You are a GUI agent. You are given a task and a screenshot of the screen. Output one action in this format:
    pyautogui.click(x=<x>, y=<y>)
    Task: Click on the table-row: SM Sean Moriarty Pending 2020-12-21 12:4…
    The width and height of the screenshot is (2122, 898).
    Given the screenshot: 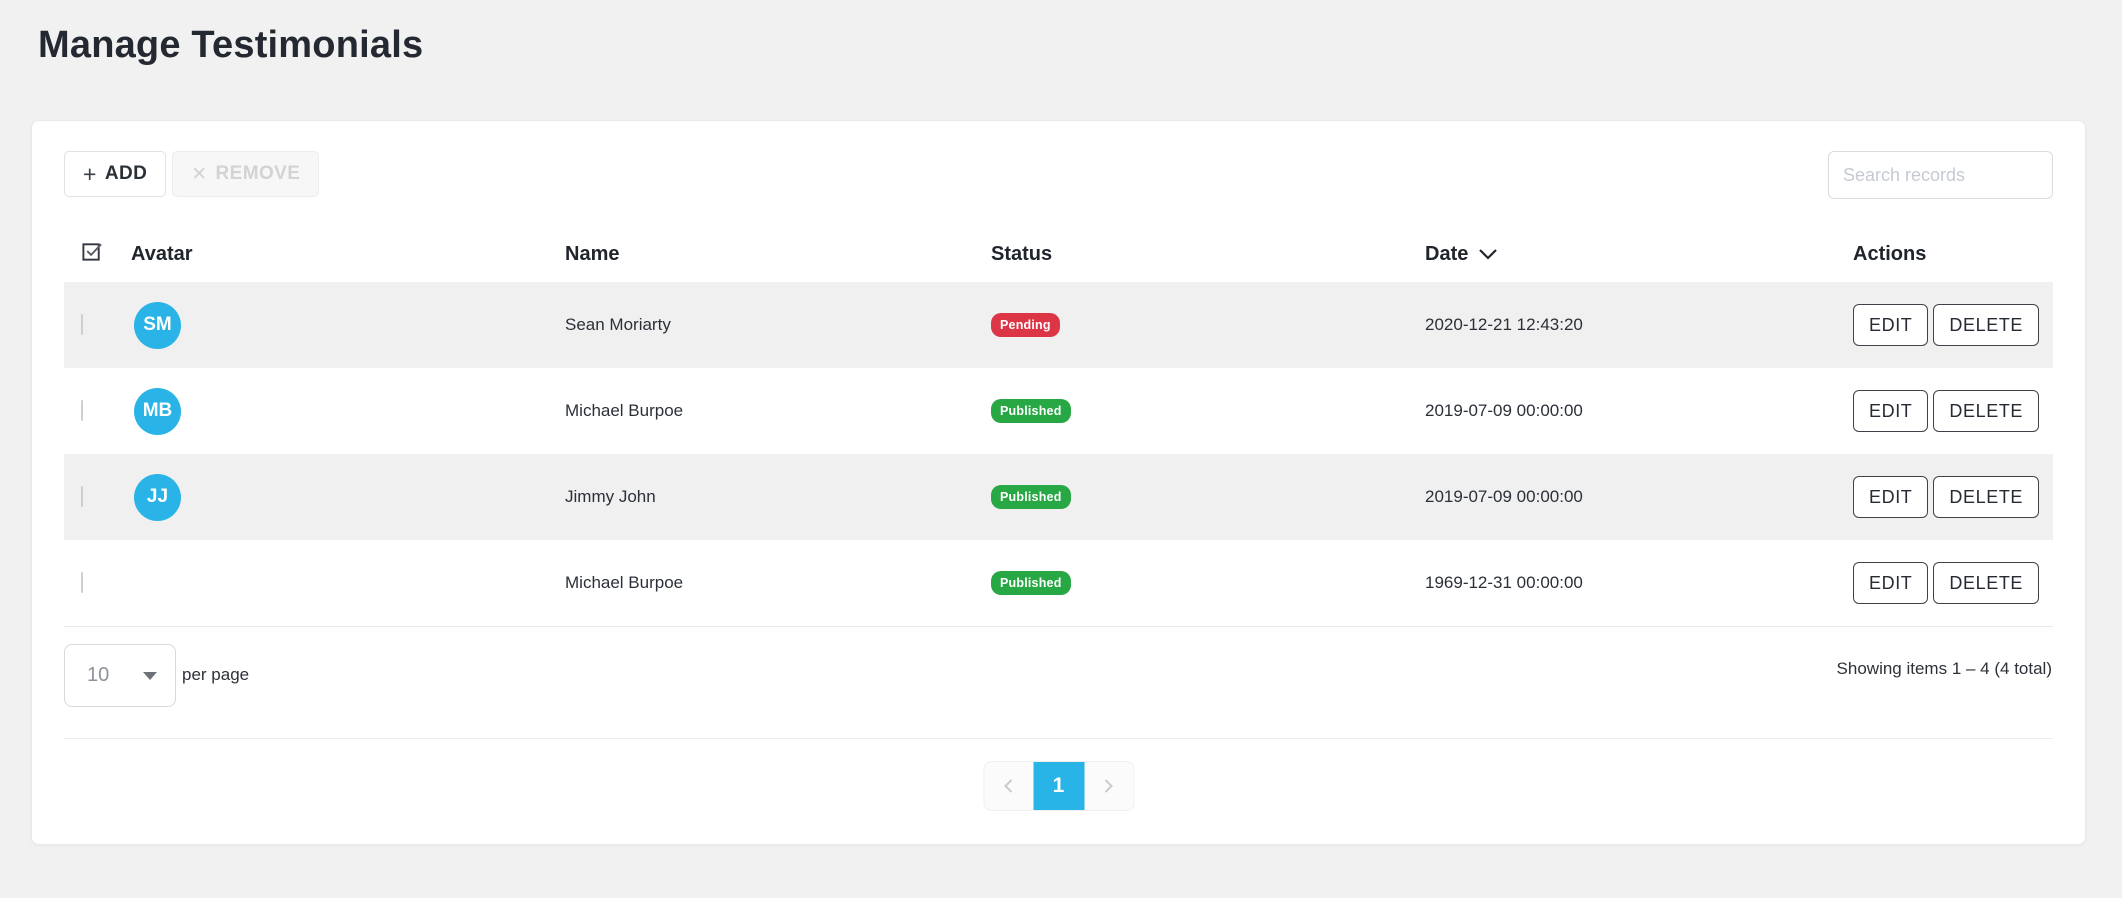 What is the action you would take?
    pyautogui.click(x=1058, y=325)
    